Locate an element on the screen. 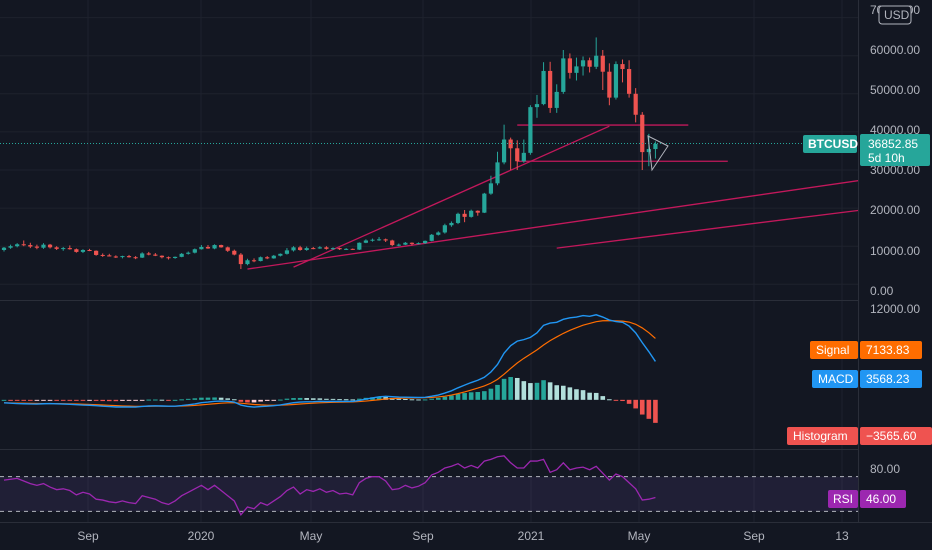 The height and width of the screenshot is (550, 932). triangle-pattern is located at coordinates (658, 153).